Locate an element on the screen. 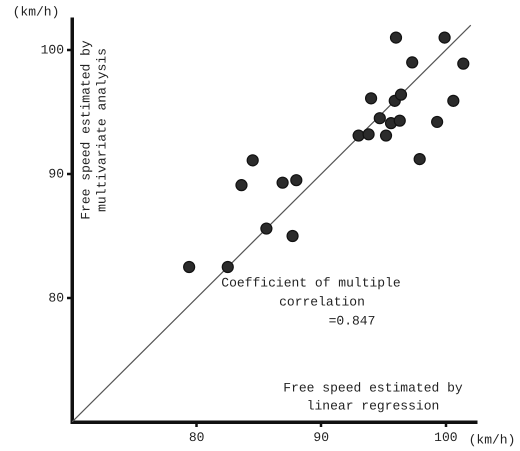 The image size is (520, 451). y-tick-label: 100 is located at coordinates (52, 50).